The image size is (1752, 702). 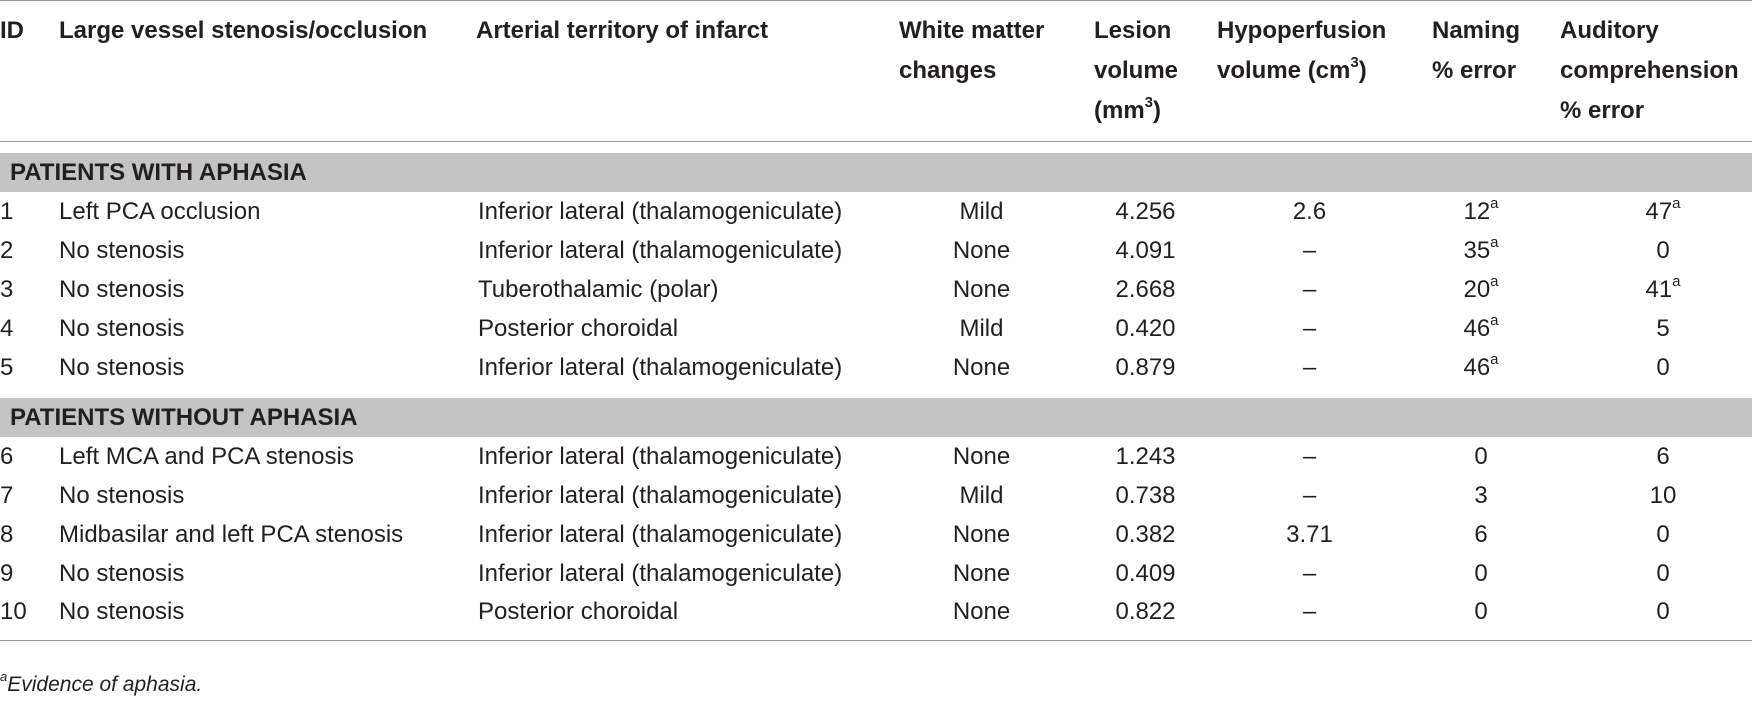 What do you see at coordinates (1155, 367) in the screenshot?
I see `cell-lesion-volume: 0.879` at bounding box center [1155, 367].